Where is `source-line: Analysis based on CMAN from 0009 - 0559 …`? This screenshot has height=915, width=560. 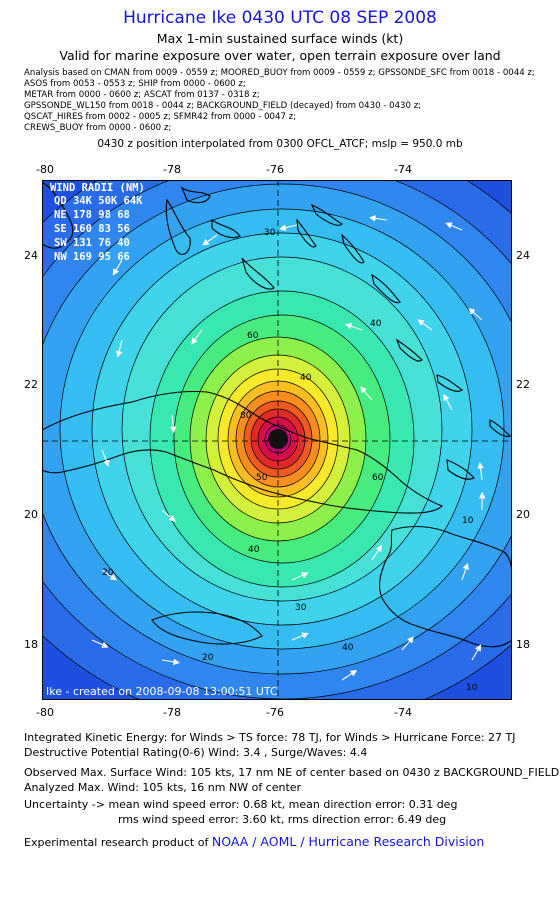
source-line: Analysis based on CMAN from 0009 - 0559 … is located at coordinates (279, 73).